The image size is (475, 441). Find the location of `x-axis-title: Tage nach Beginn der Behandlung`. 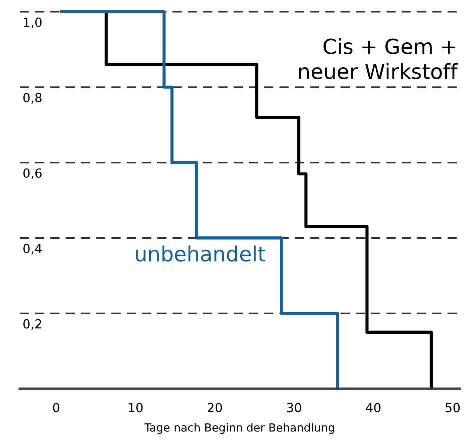

x-axis-title: Tage nach Beginn der Behandlung is located at coordinates (239, 428).